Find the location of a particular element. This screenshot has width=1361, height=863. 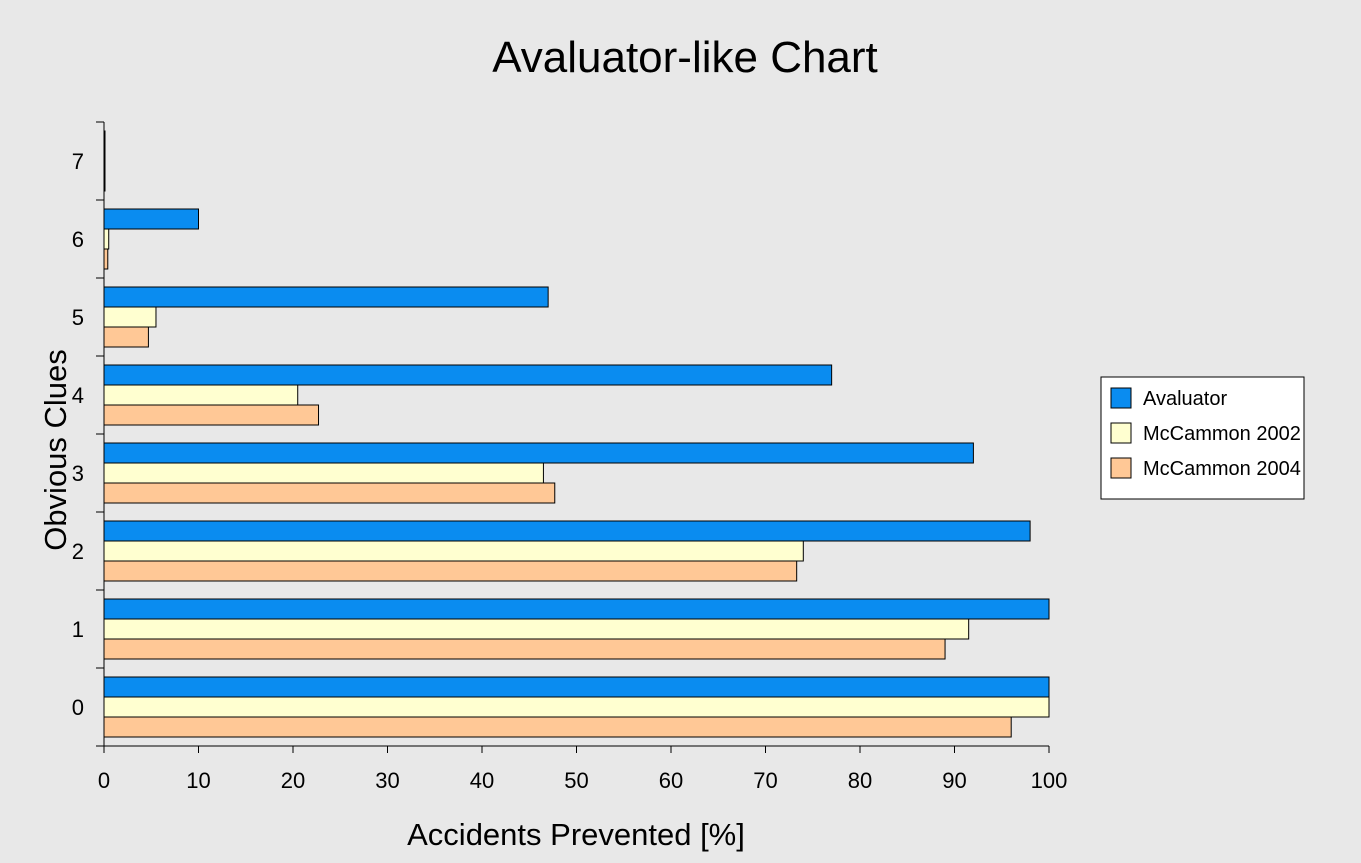

chart-title: Avaluator-like Chart is located at coordinates (685, 57).